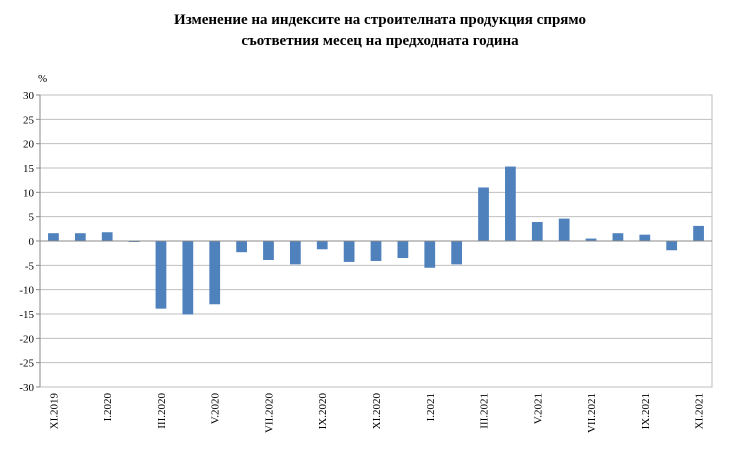  What do you see at coordinates (431, 407) in the screenshot?
I see `x-tick-label: I.2021` at bounding box center [431, 407].